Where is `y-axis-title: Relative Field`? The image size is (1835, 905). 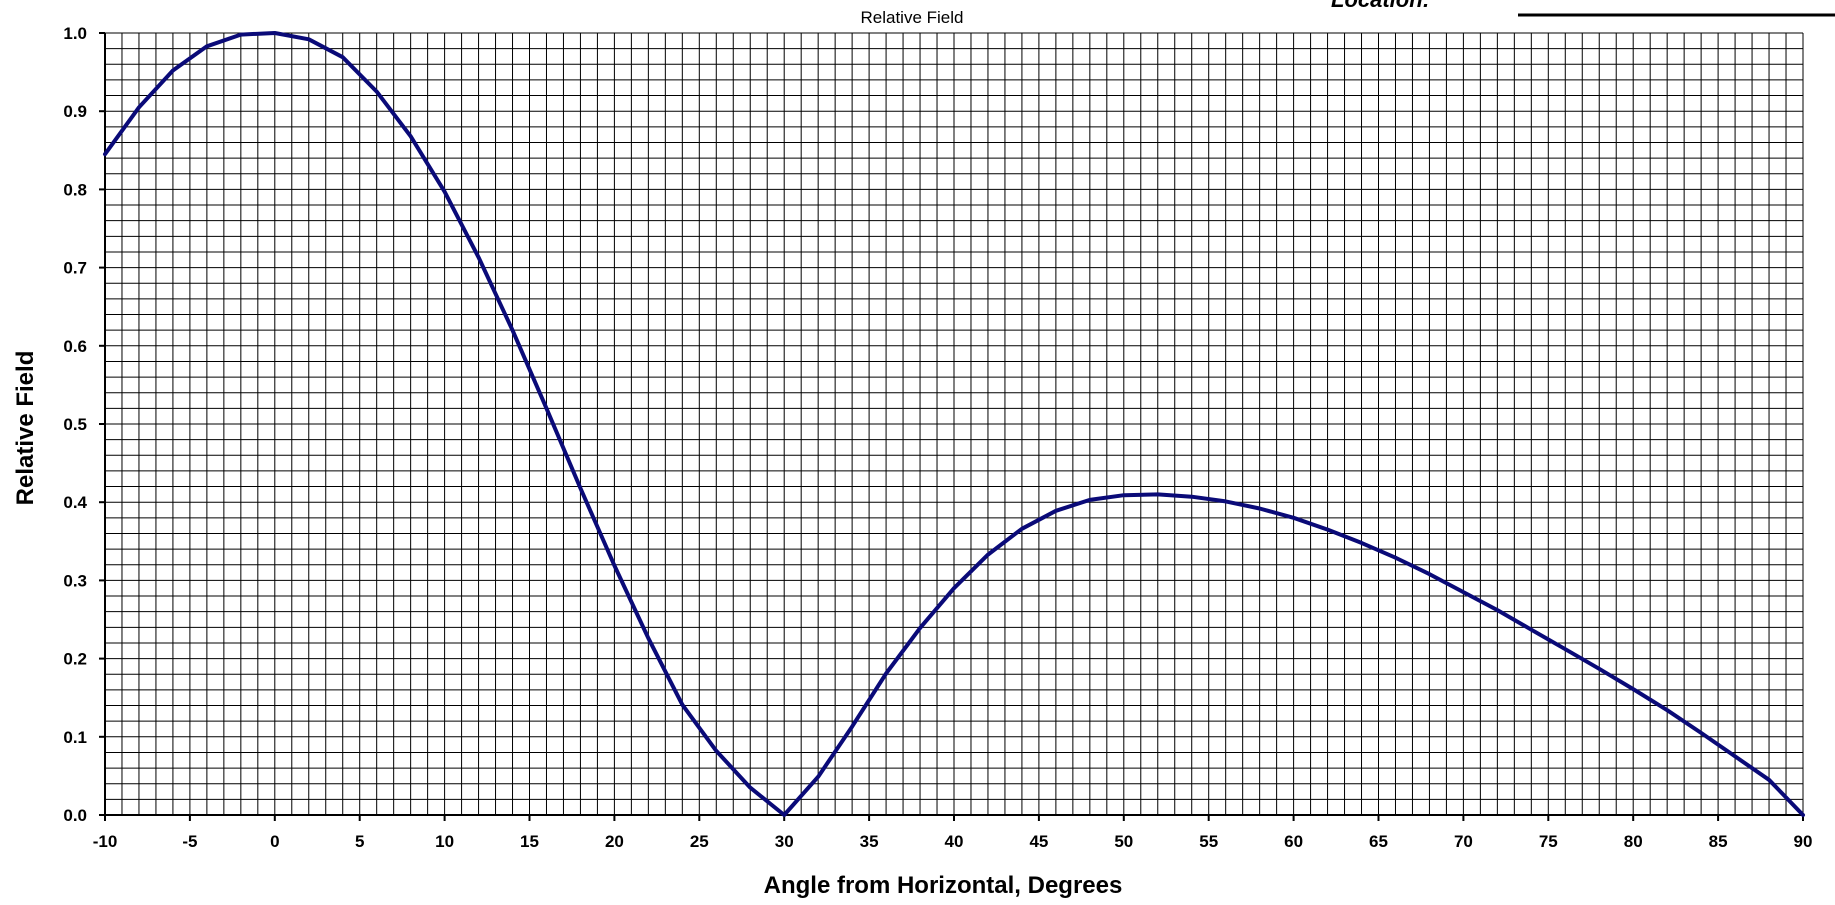
y-axis-title: Relative Field is located at coordinates (25, 428).